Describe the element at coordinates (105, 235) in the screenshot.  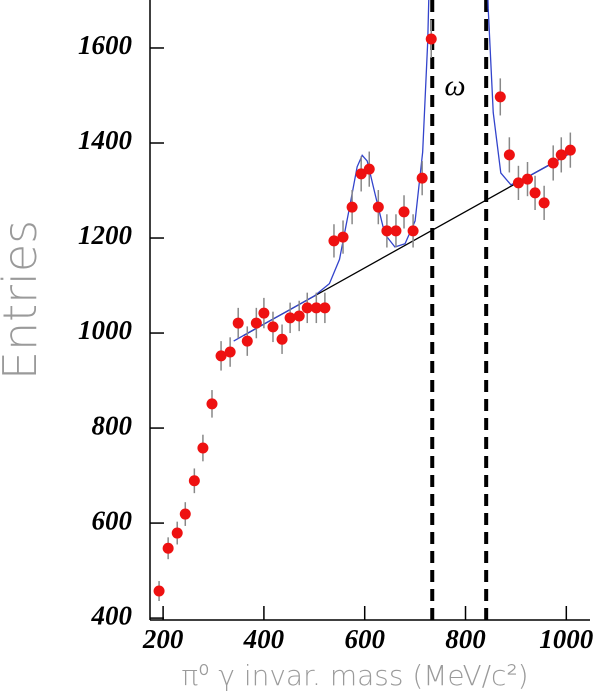
I see `y-tick-label: 1200` at that location.